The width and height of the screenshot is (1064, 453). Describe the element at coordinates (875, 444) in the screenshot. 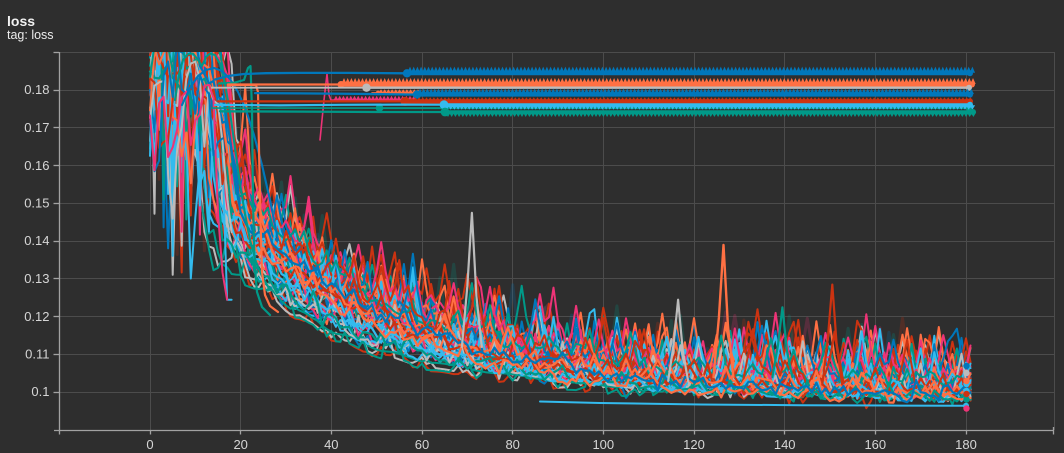

I see `svg-text: 160` at that location.